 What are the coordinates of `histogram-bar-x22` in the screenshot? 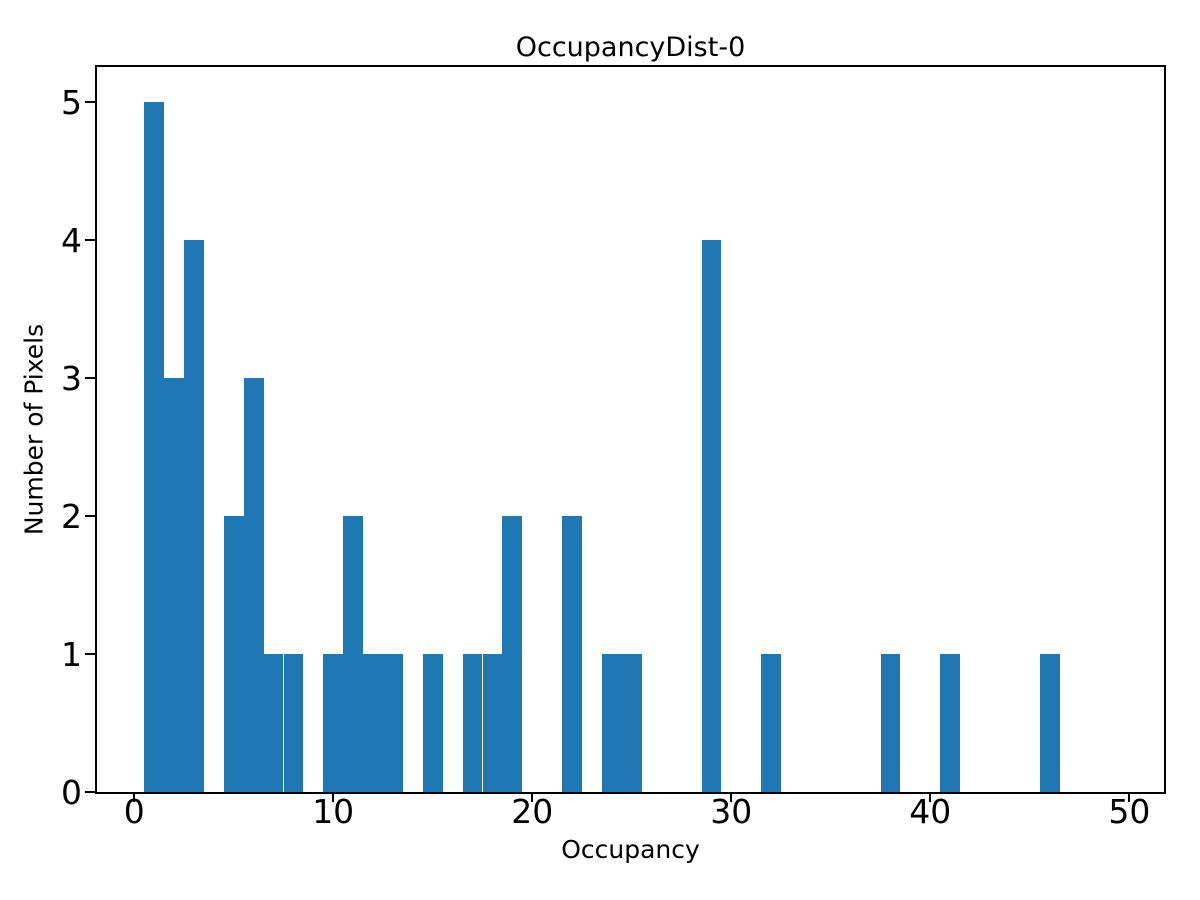 It's located at (572, 653).